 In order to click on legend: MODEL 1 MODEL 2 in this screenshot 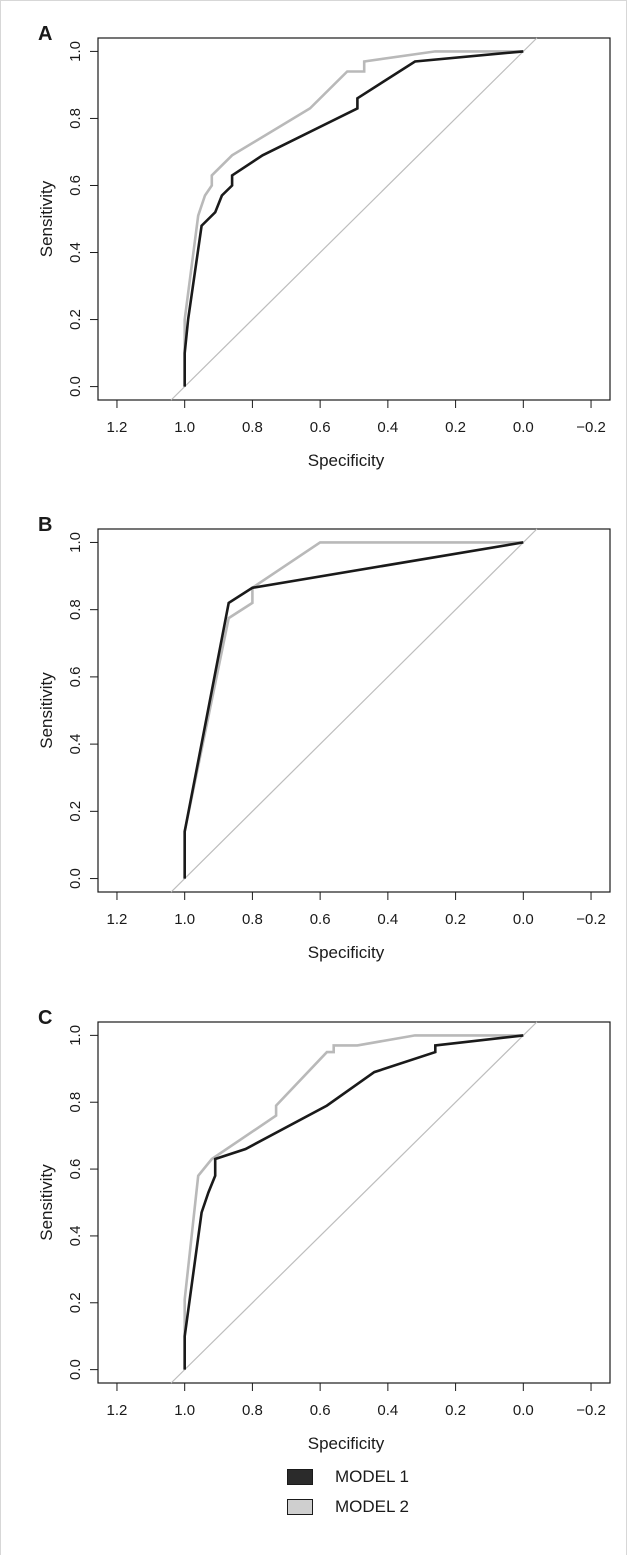, I will do `click(348, 1492)`.